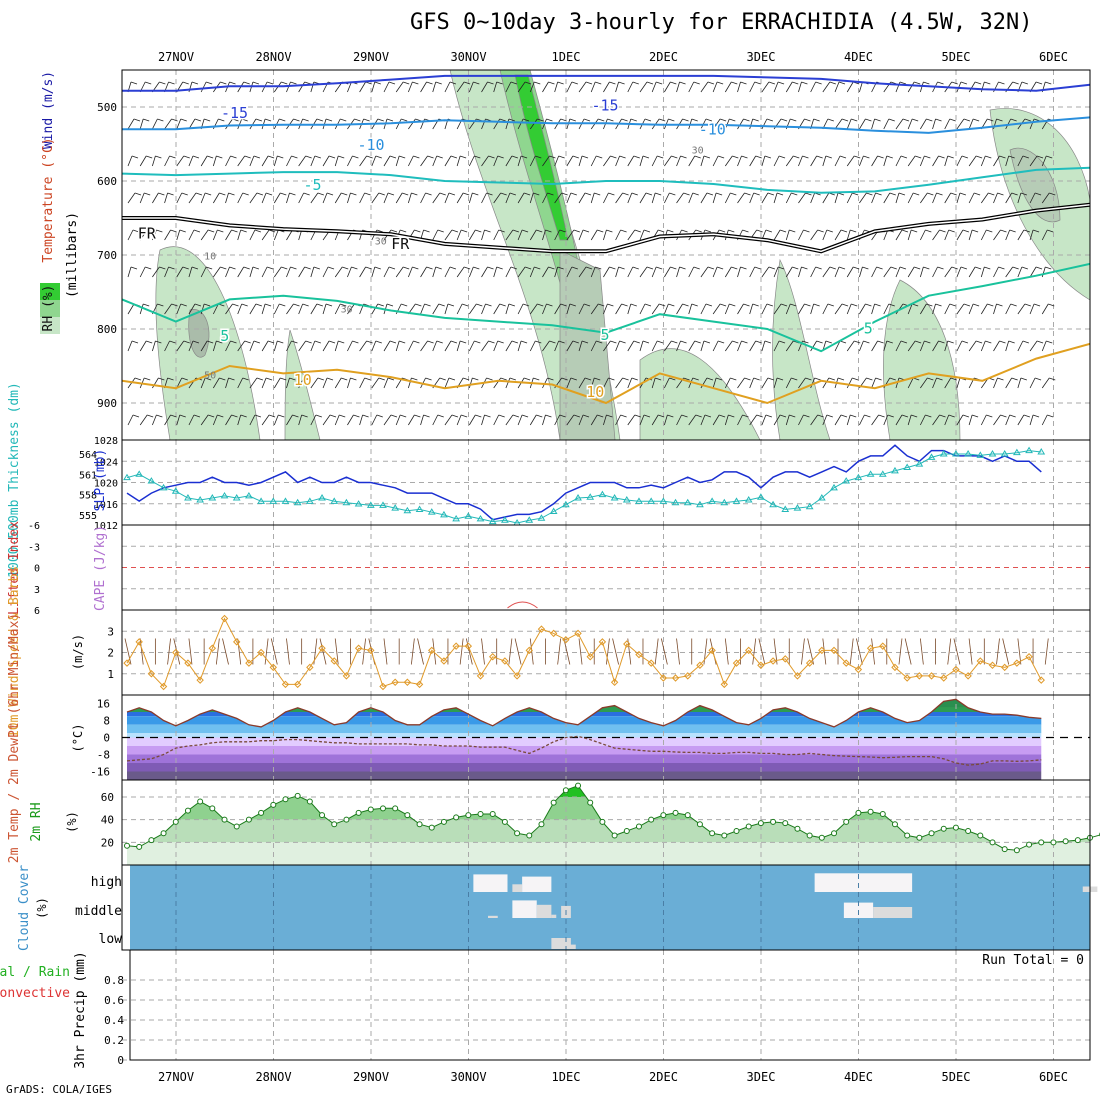  Describe the element at coordinates (608, 825) in the screenshot. I see `rh-bands` at that location.